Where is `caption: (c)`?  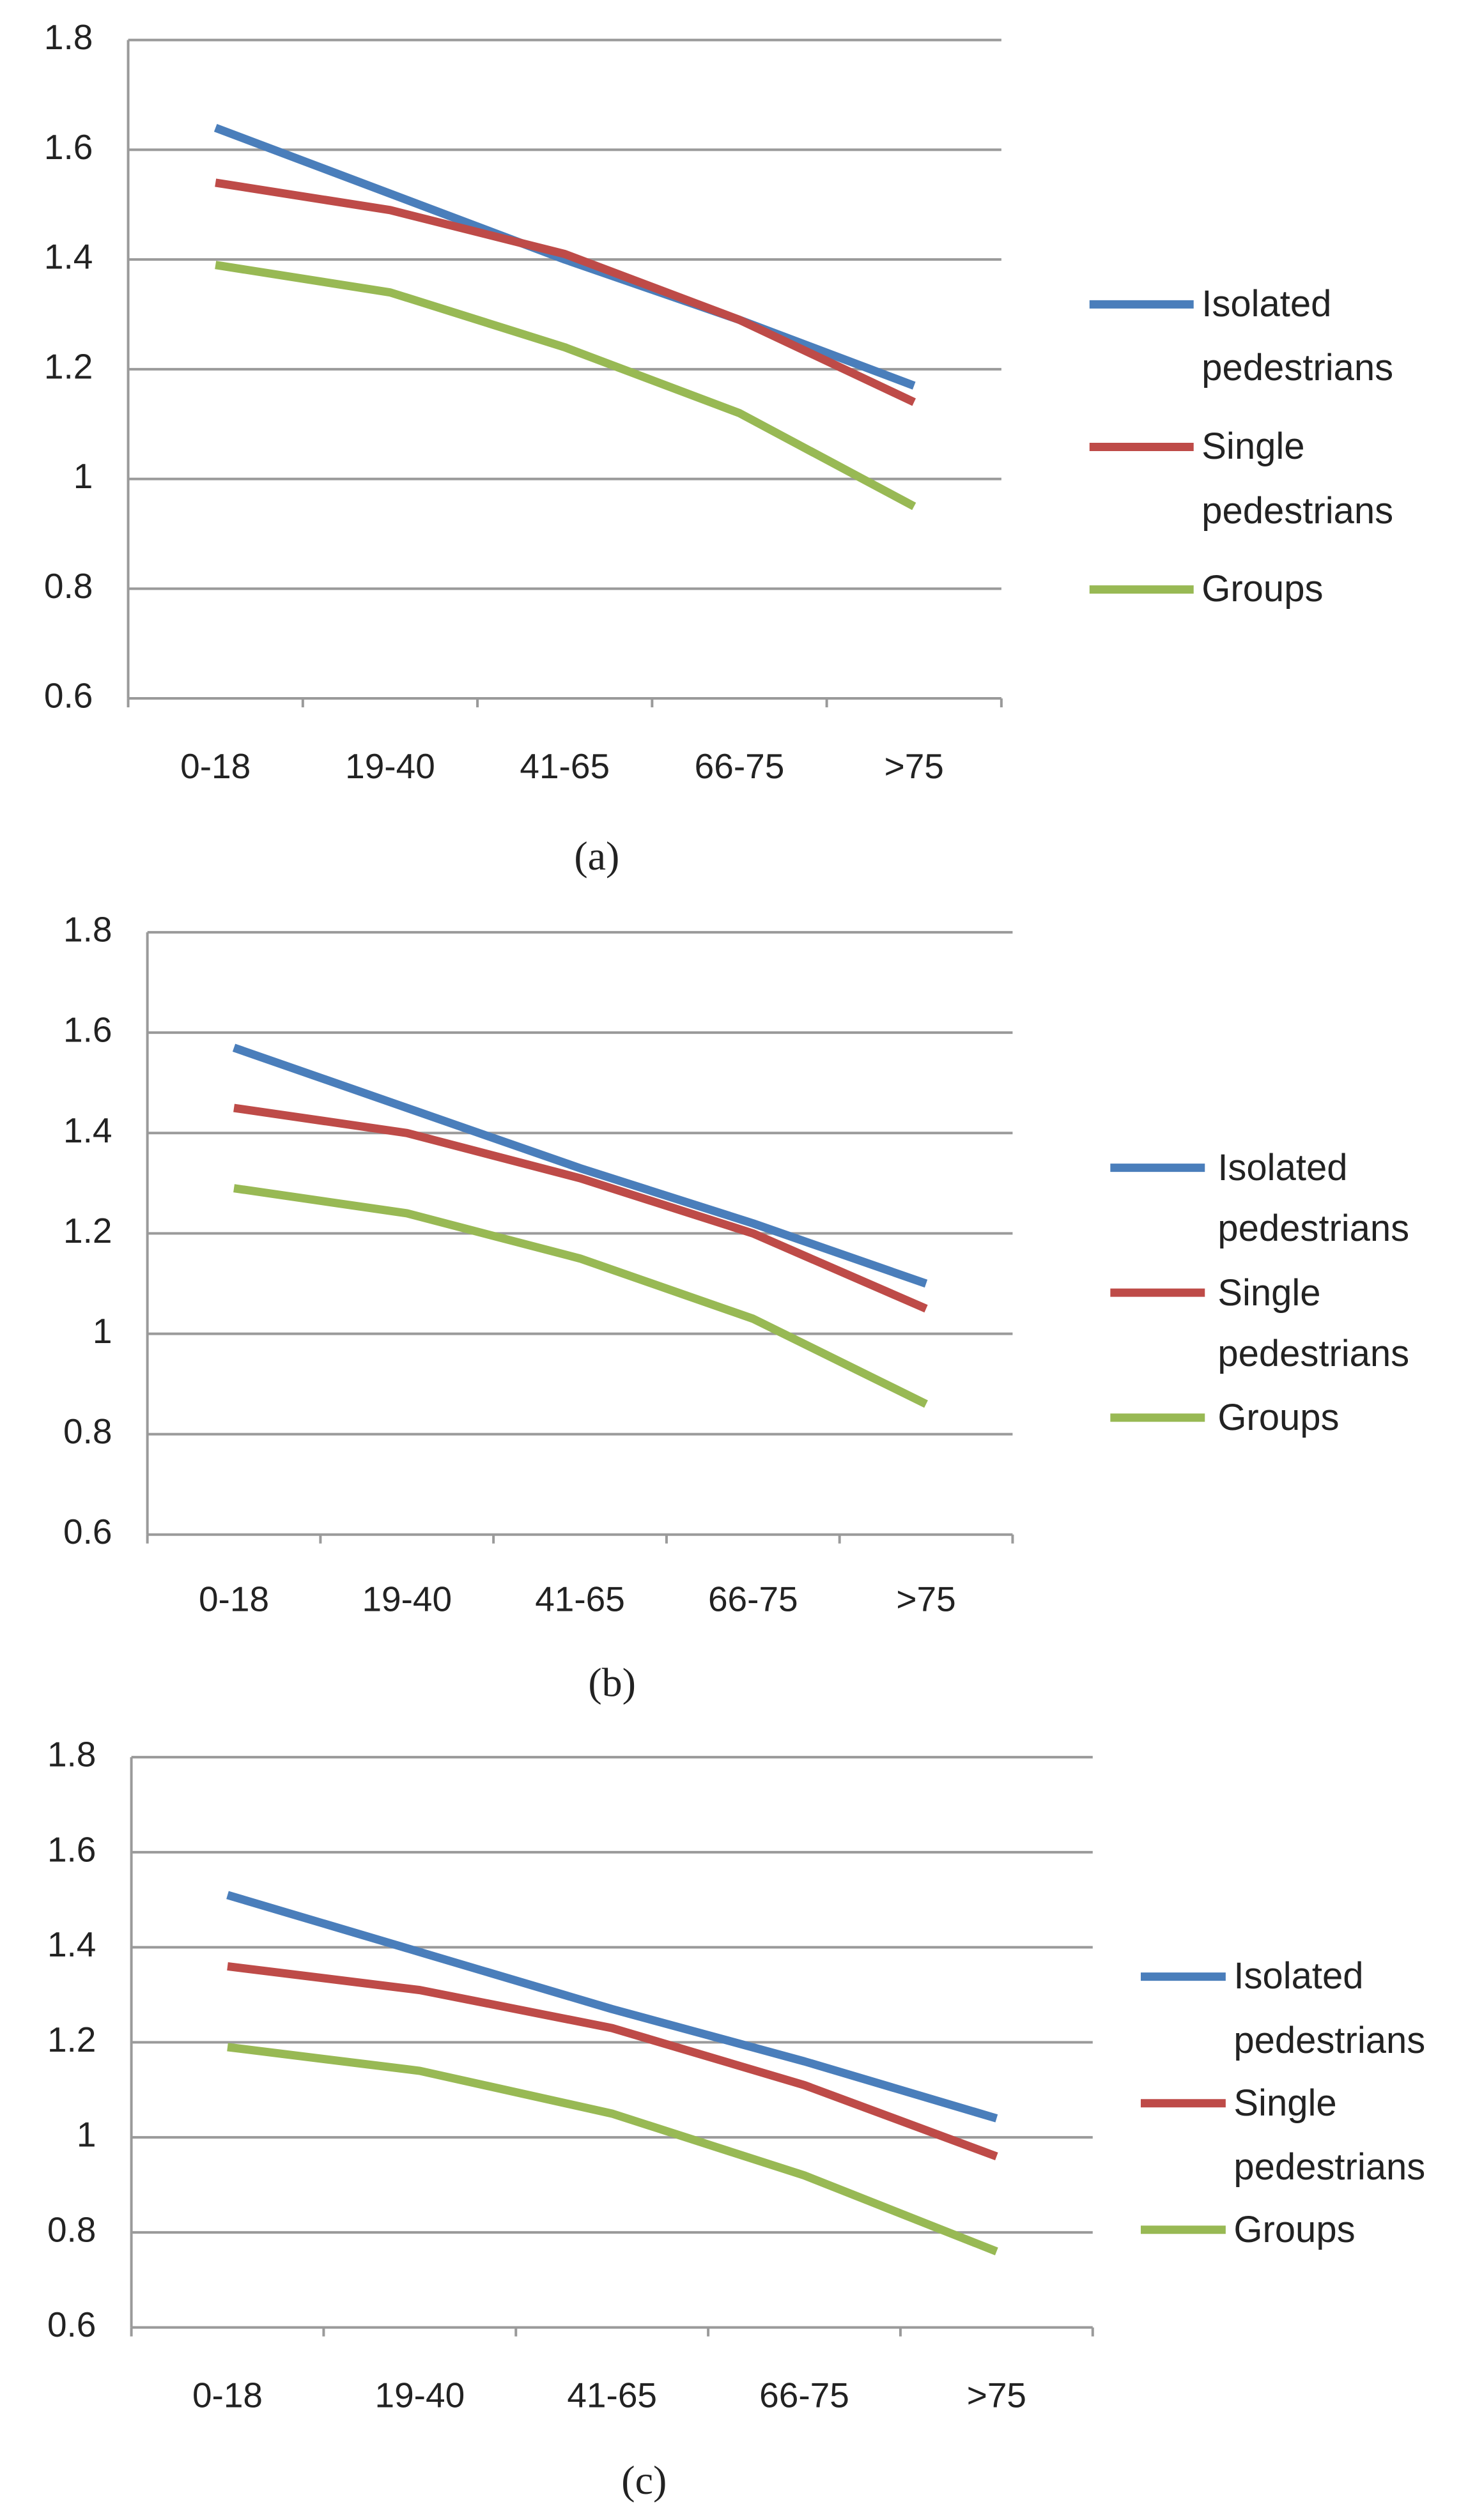
caption: (c) is located at coordinates (644, 2480).